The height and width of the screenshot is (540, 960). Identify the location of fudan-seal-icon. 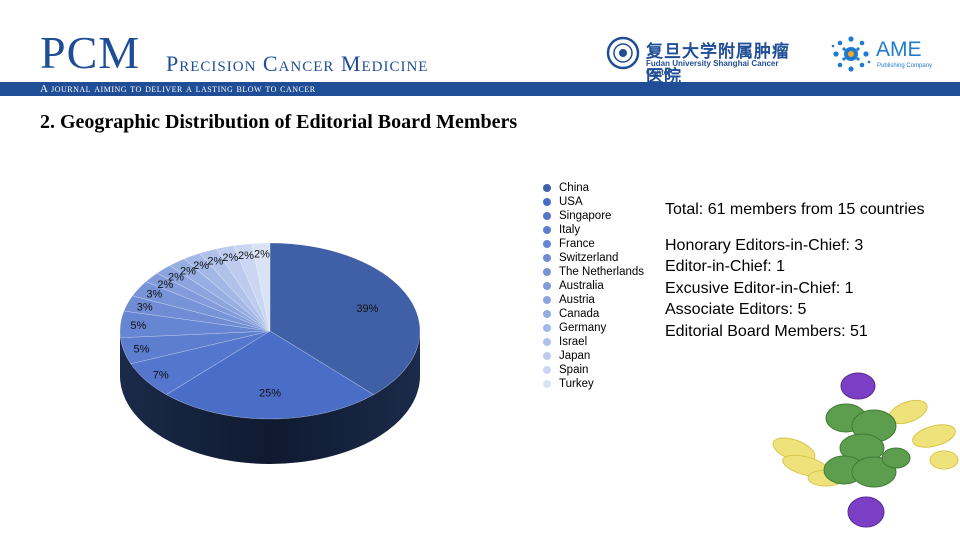
(623, 53).